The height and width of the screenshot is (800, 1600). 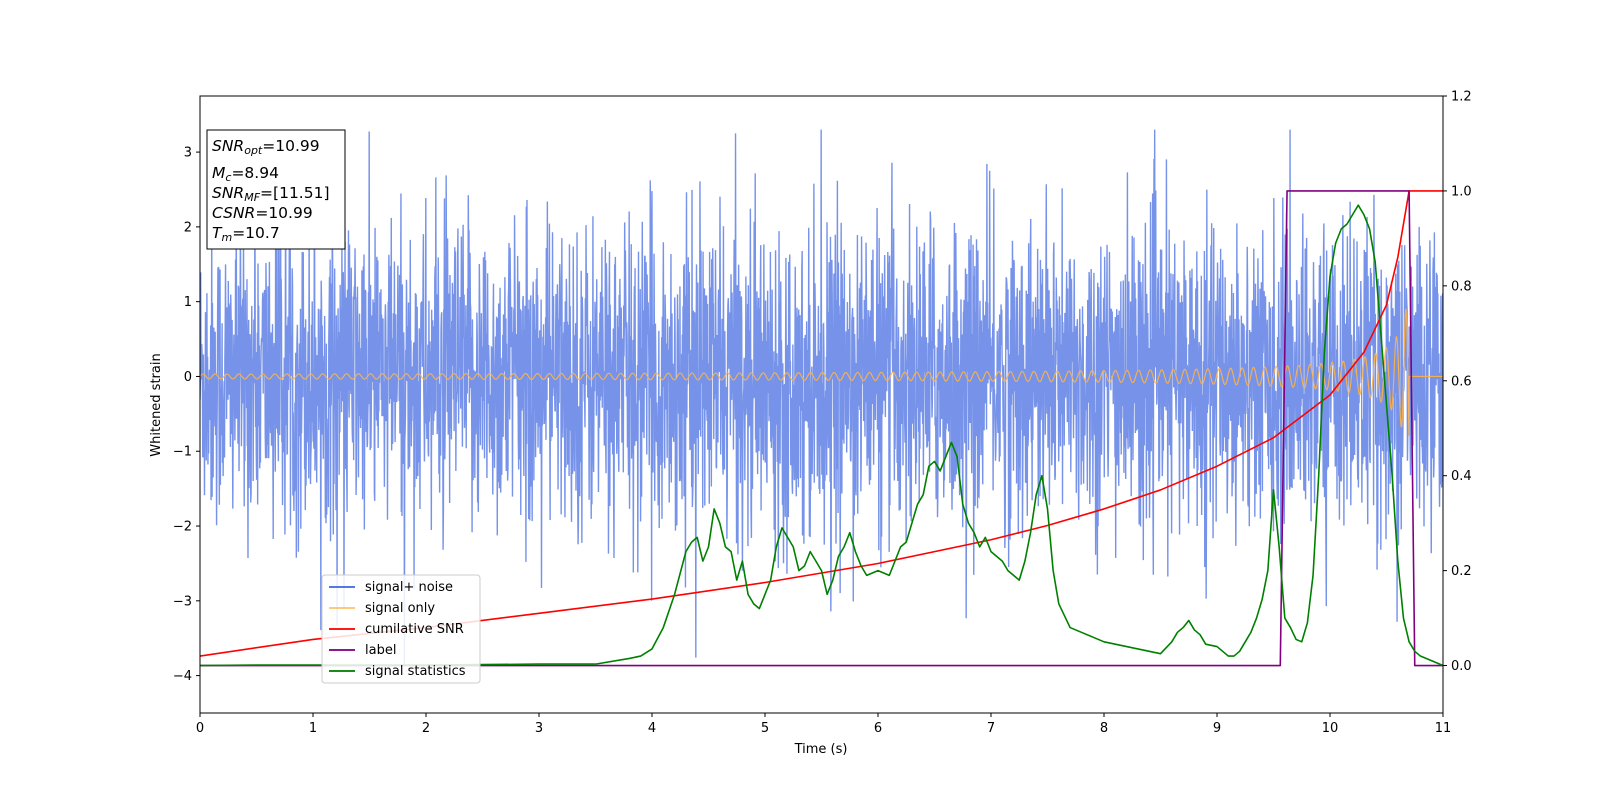 I want to click on y-tick-label: −1, so click(x=182, y=452).